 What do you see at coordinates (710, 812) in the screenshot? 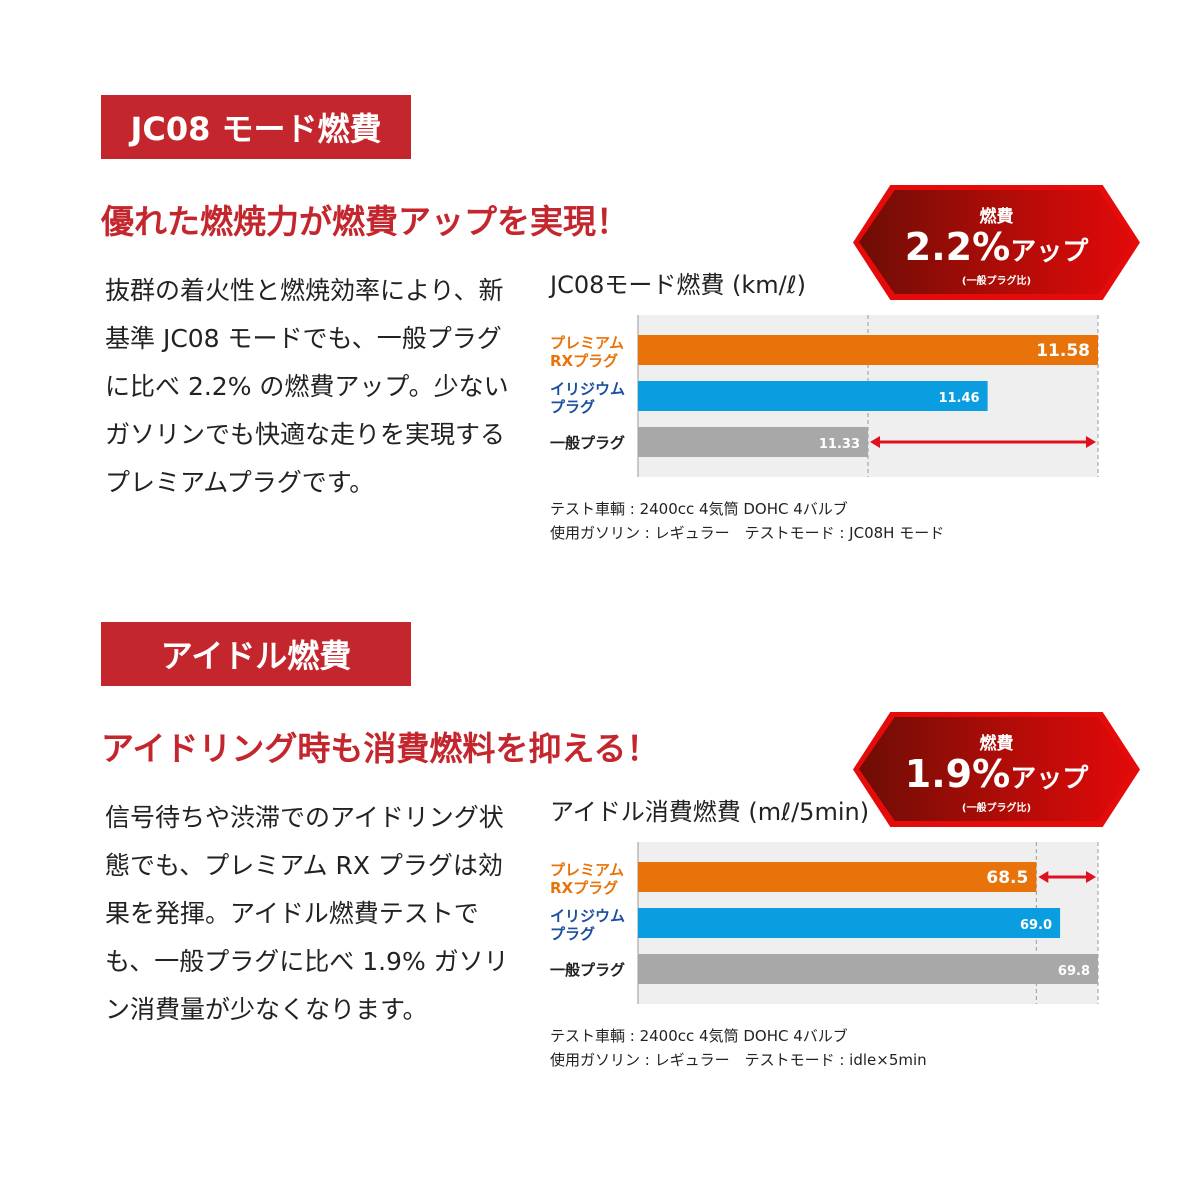
I see `chart-title: アイドル消費燃費 (mℓ/5min)` at bounding box center [710, 812].